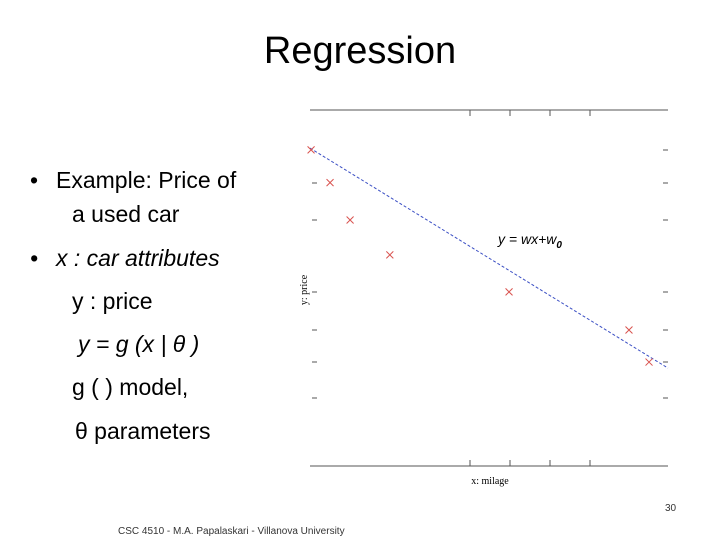 The width and height of the screenshot is (720, 540). What do you see at coordinates (527, 239) in the screenshot?
I see `annotation-text: y = wx+w` at bounding box center [527, 239].